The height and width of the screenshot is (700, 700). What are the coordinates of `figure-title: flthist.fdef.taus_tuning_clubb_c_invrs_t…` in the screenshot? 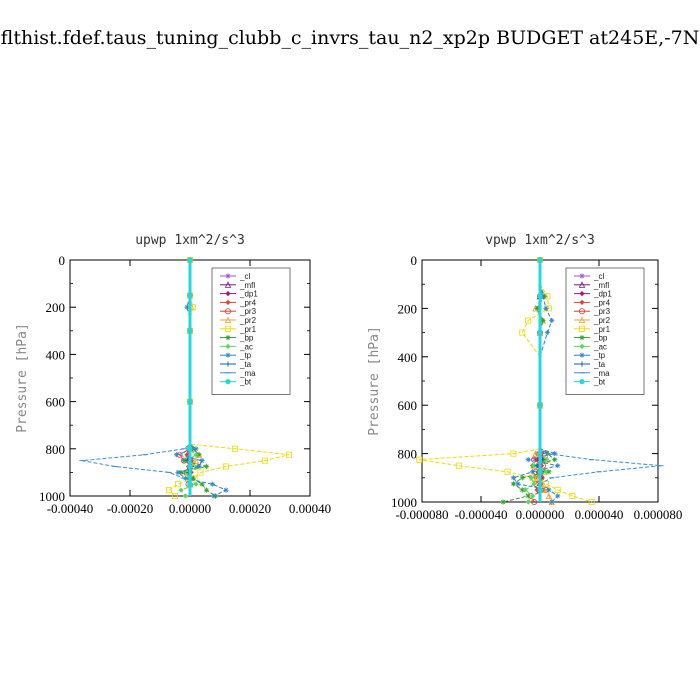 It's located at (350, 38).